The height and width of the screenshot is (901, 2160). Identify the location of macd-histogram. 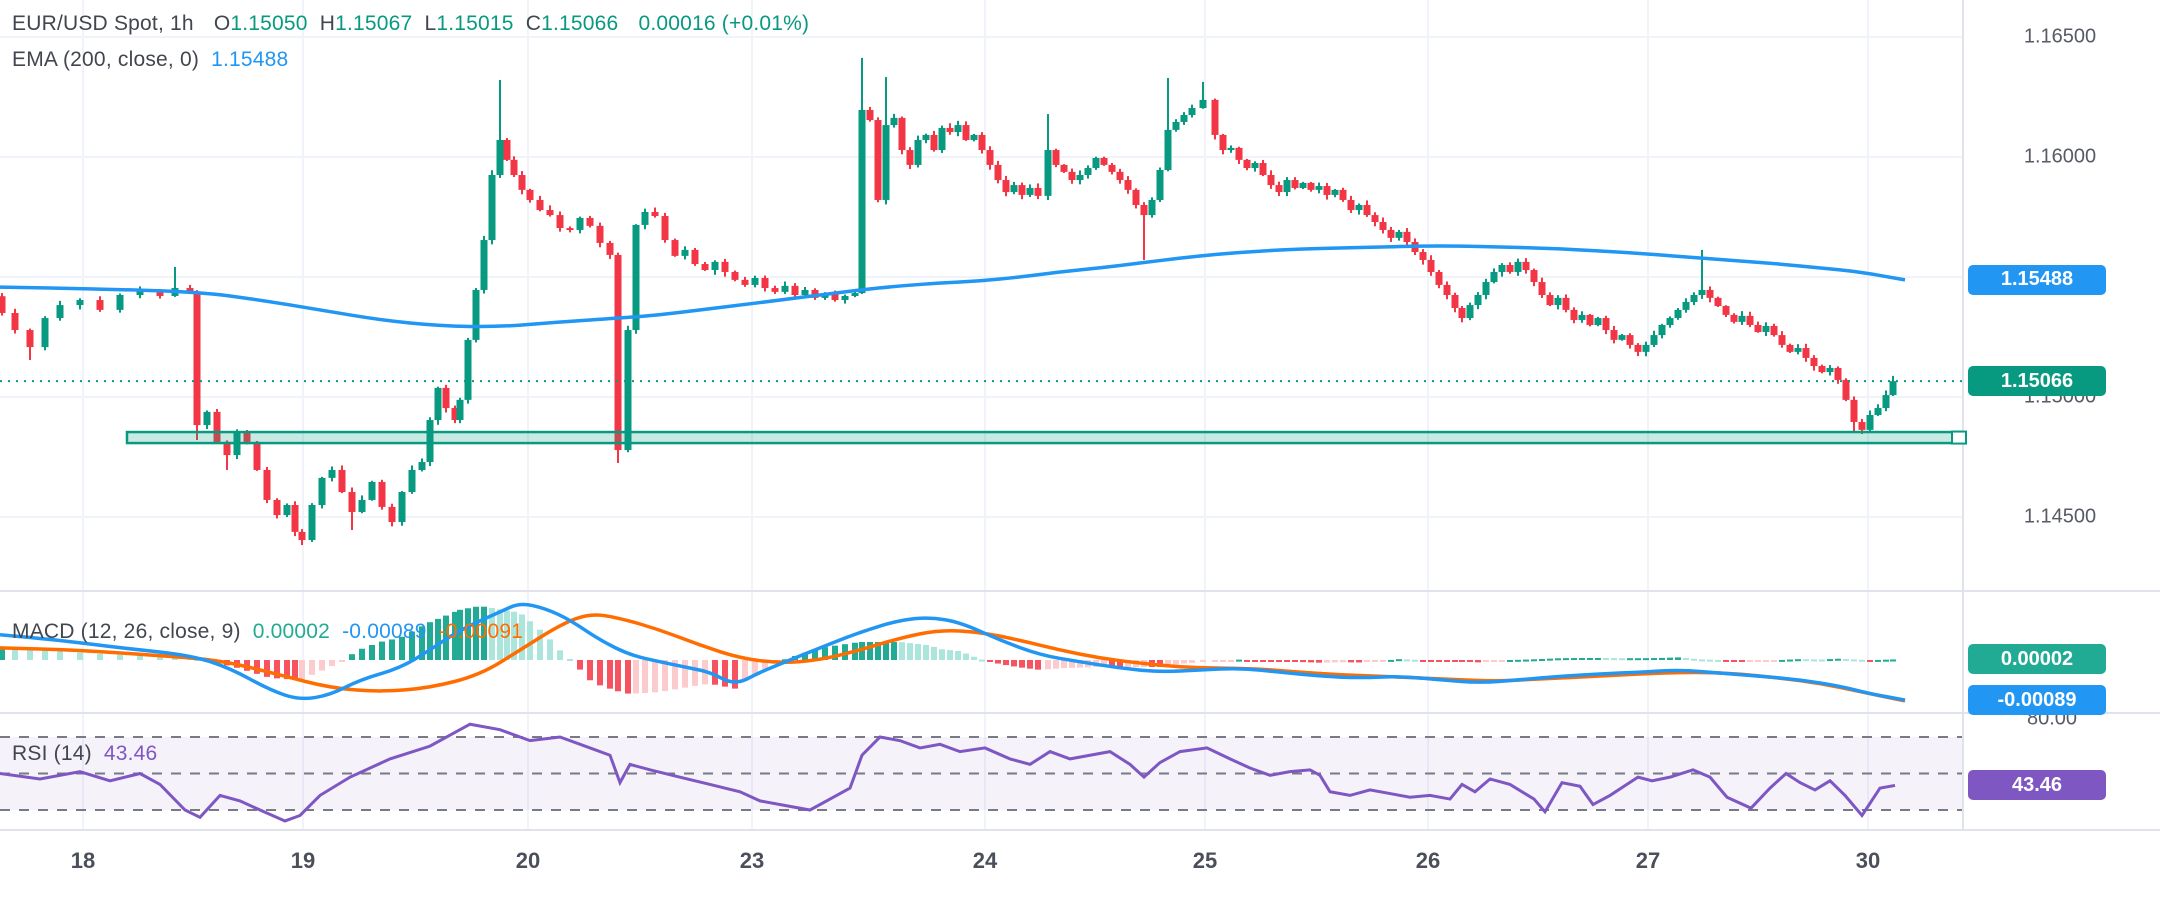
(948, 650).